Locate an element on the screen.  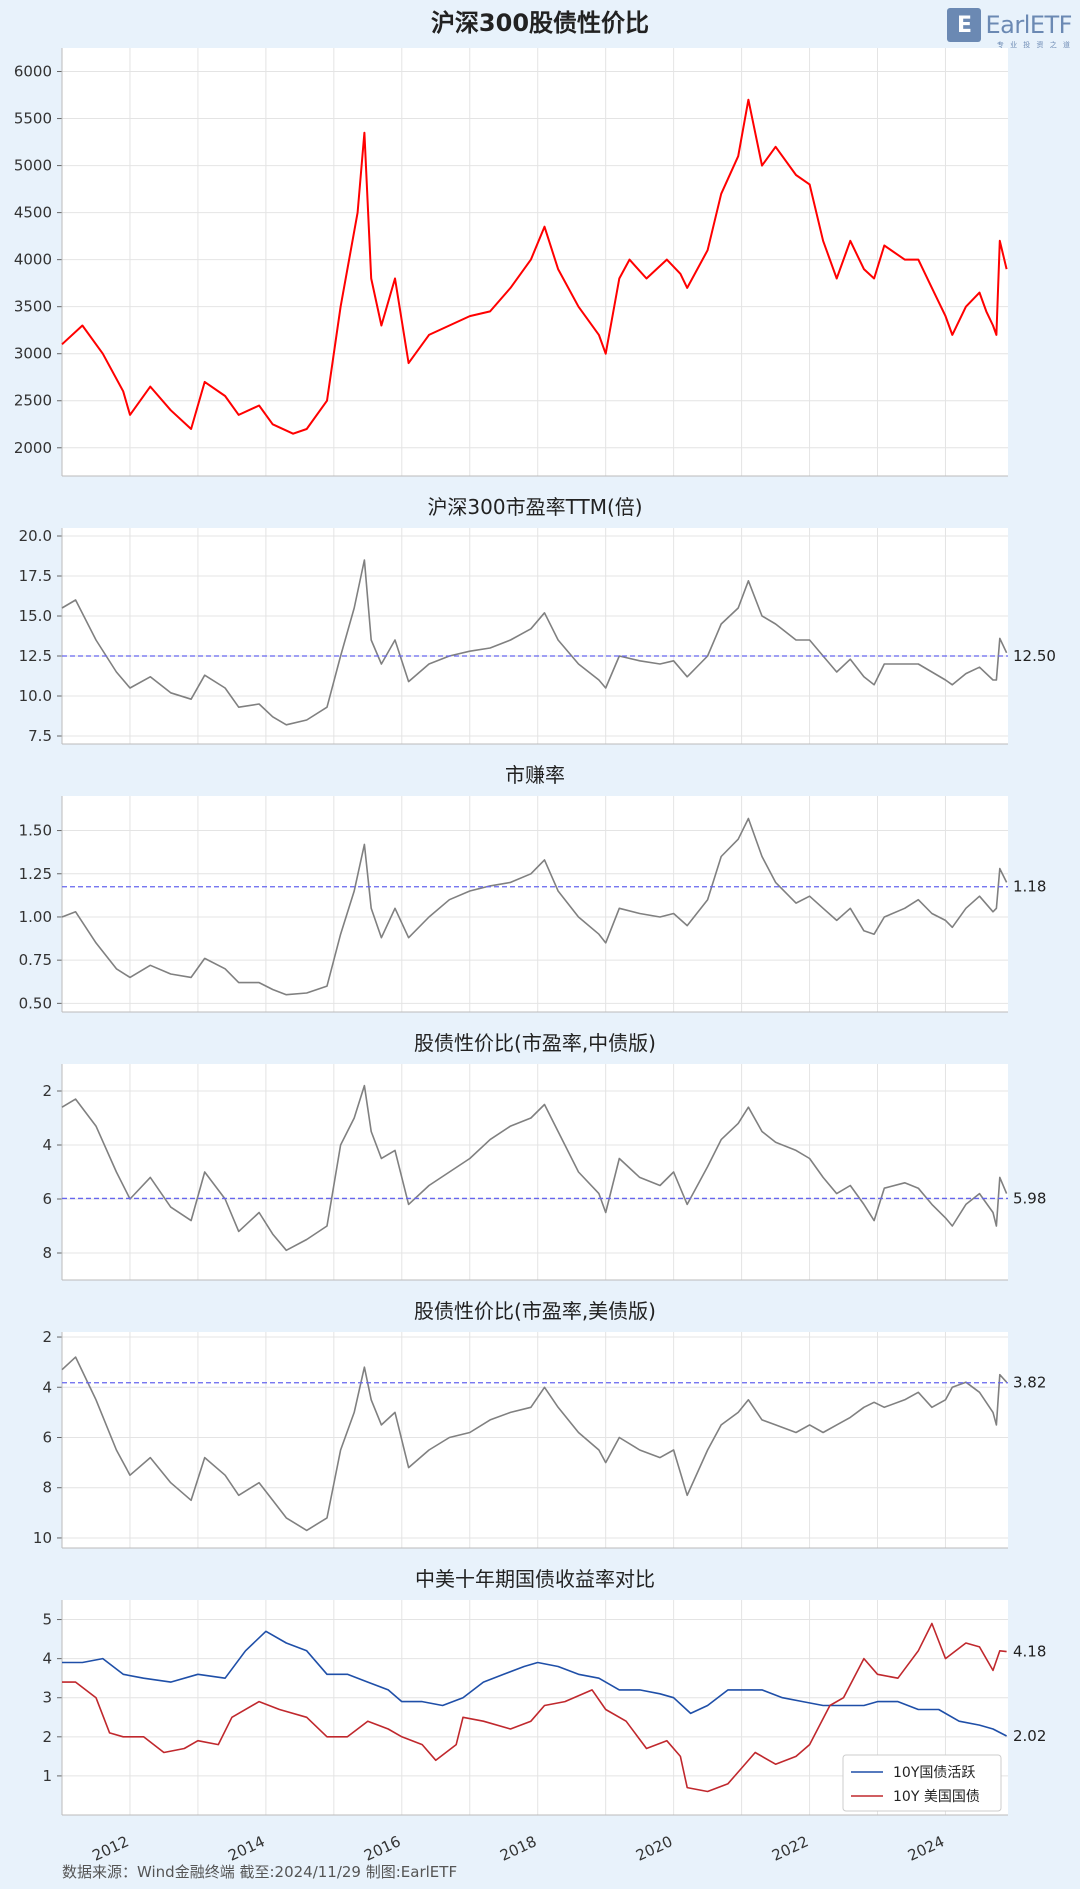
y-tick-label: 3 is located at coordinates (47, 1698).